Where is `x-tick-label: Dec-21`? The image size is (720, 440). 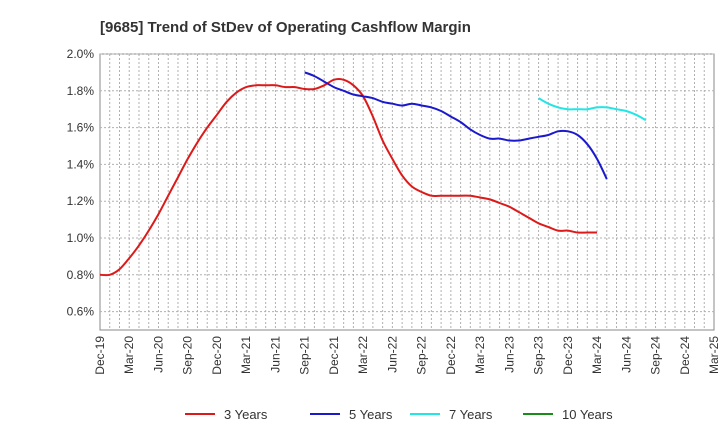 x-tick-label: Dec-21 is located at coordinates (334, 355).